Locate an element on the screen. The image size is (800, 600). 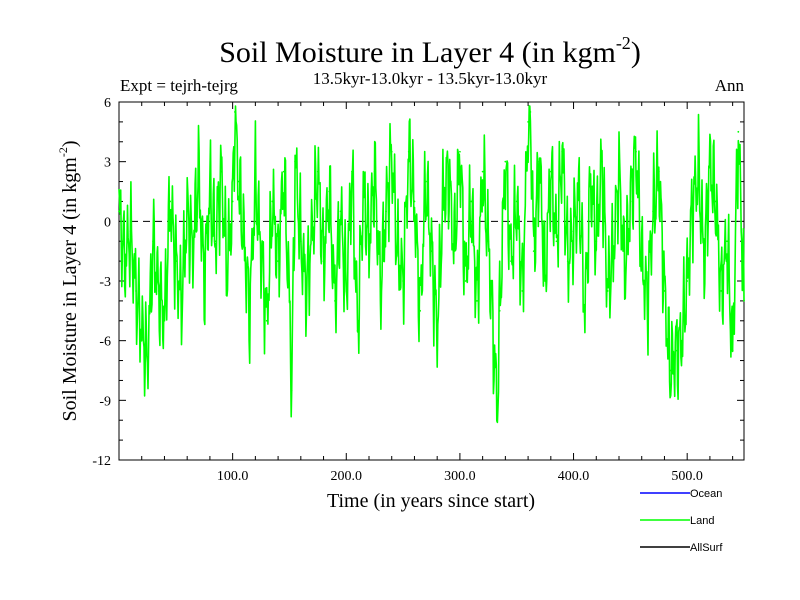
x-tick-label: 500.0 is located at coordinates (687, 476).